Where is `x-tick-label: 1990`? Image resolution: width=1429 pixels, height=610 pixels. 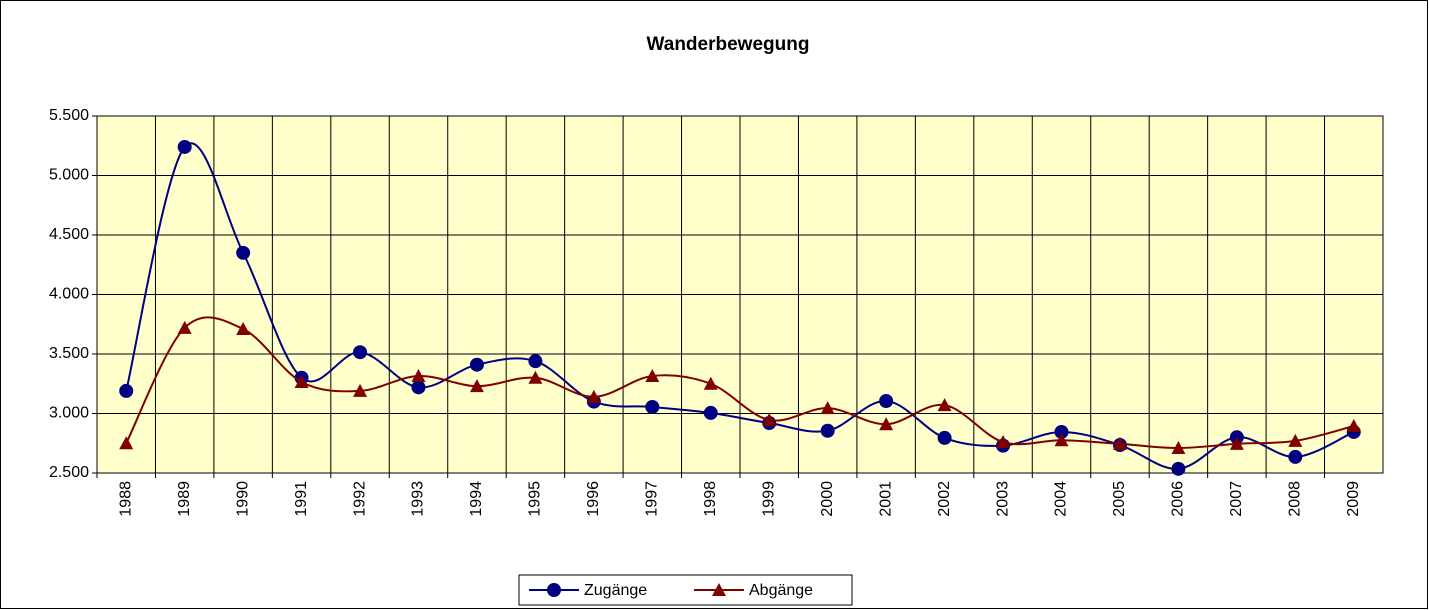 x-tick-label: 1990 is located at coordinates (242, 499).